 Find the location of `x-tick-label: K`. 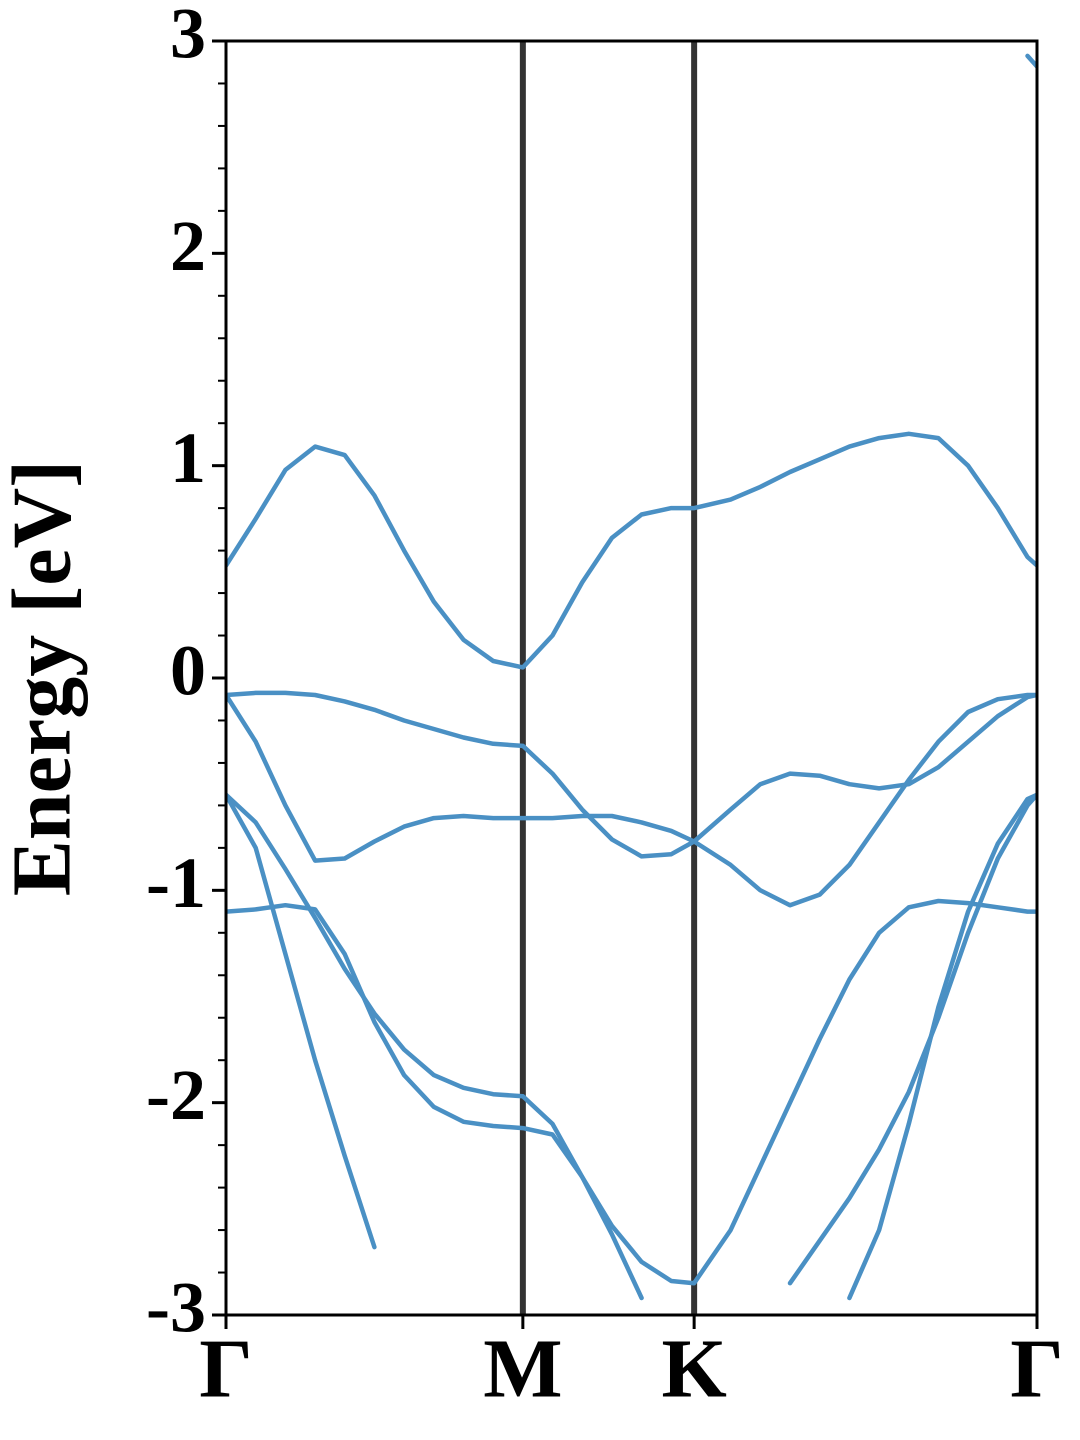

x-tick-label: K is located at coordinates (693, 1368).